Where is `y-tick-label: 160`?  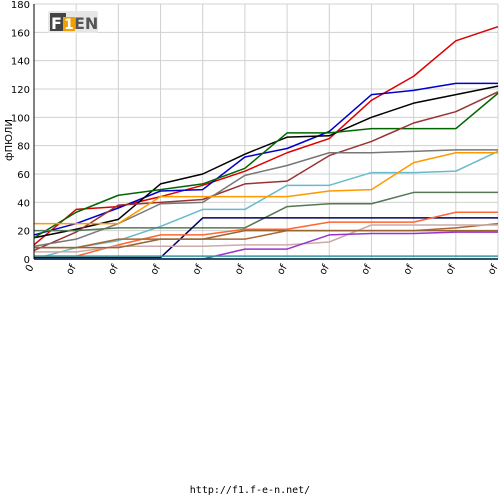 y-tick-label: 160 is located at coordinates (20, 33).